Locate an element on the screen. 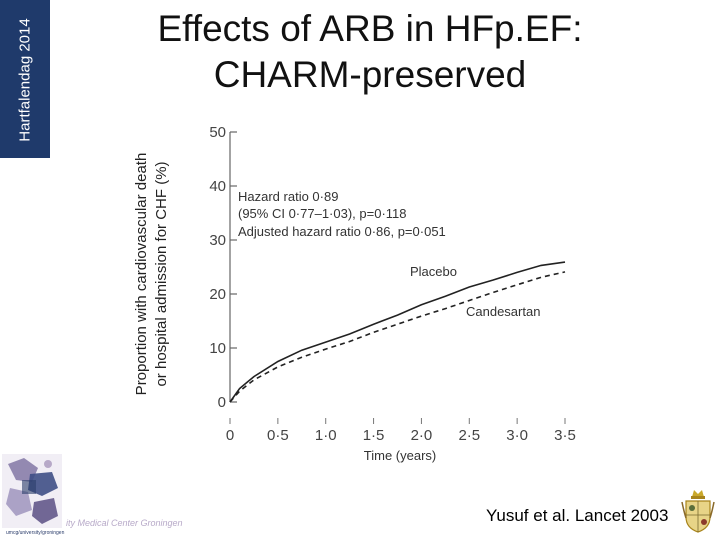  annotation-line-1: Hazard ratio 0·89 is located at coordinates (288, 196).